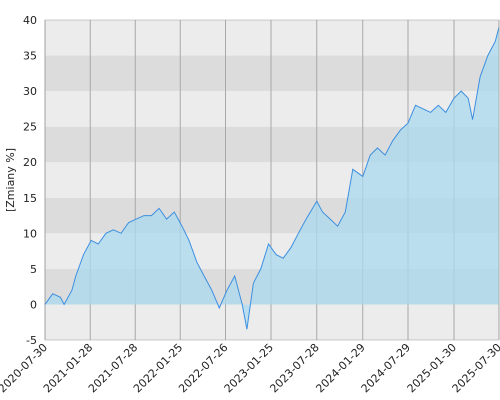  Describe the element at coordinates (10, 180) in the screenshot. I see `y-axis-title: [Zmiany %]` at that location.